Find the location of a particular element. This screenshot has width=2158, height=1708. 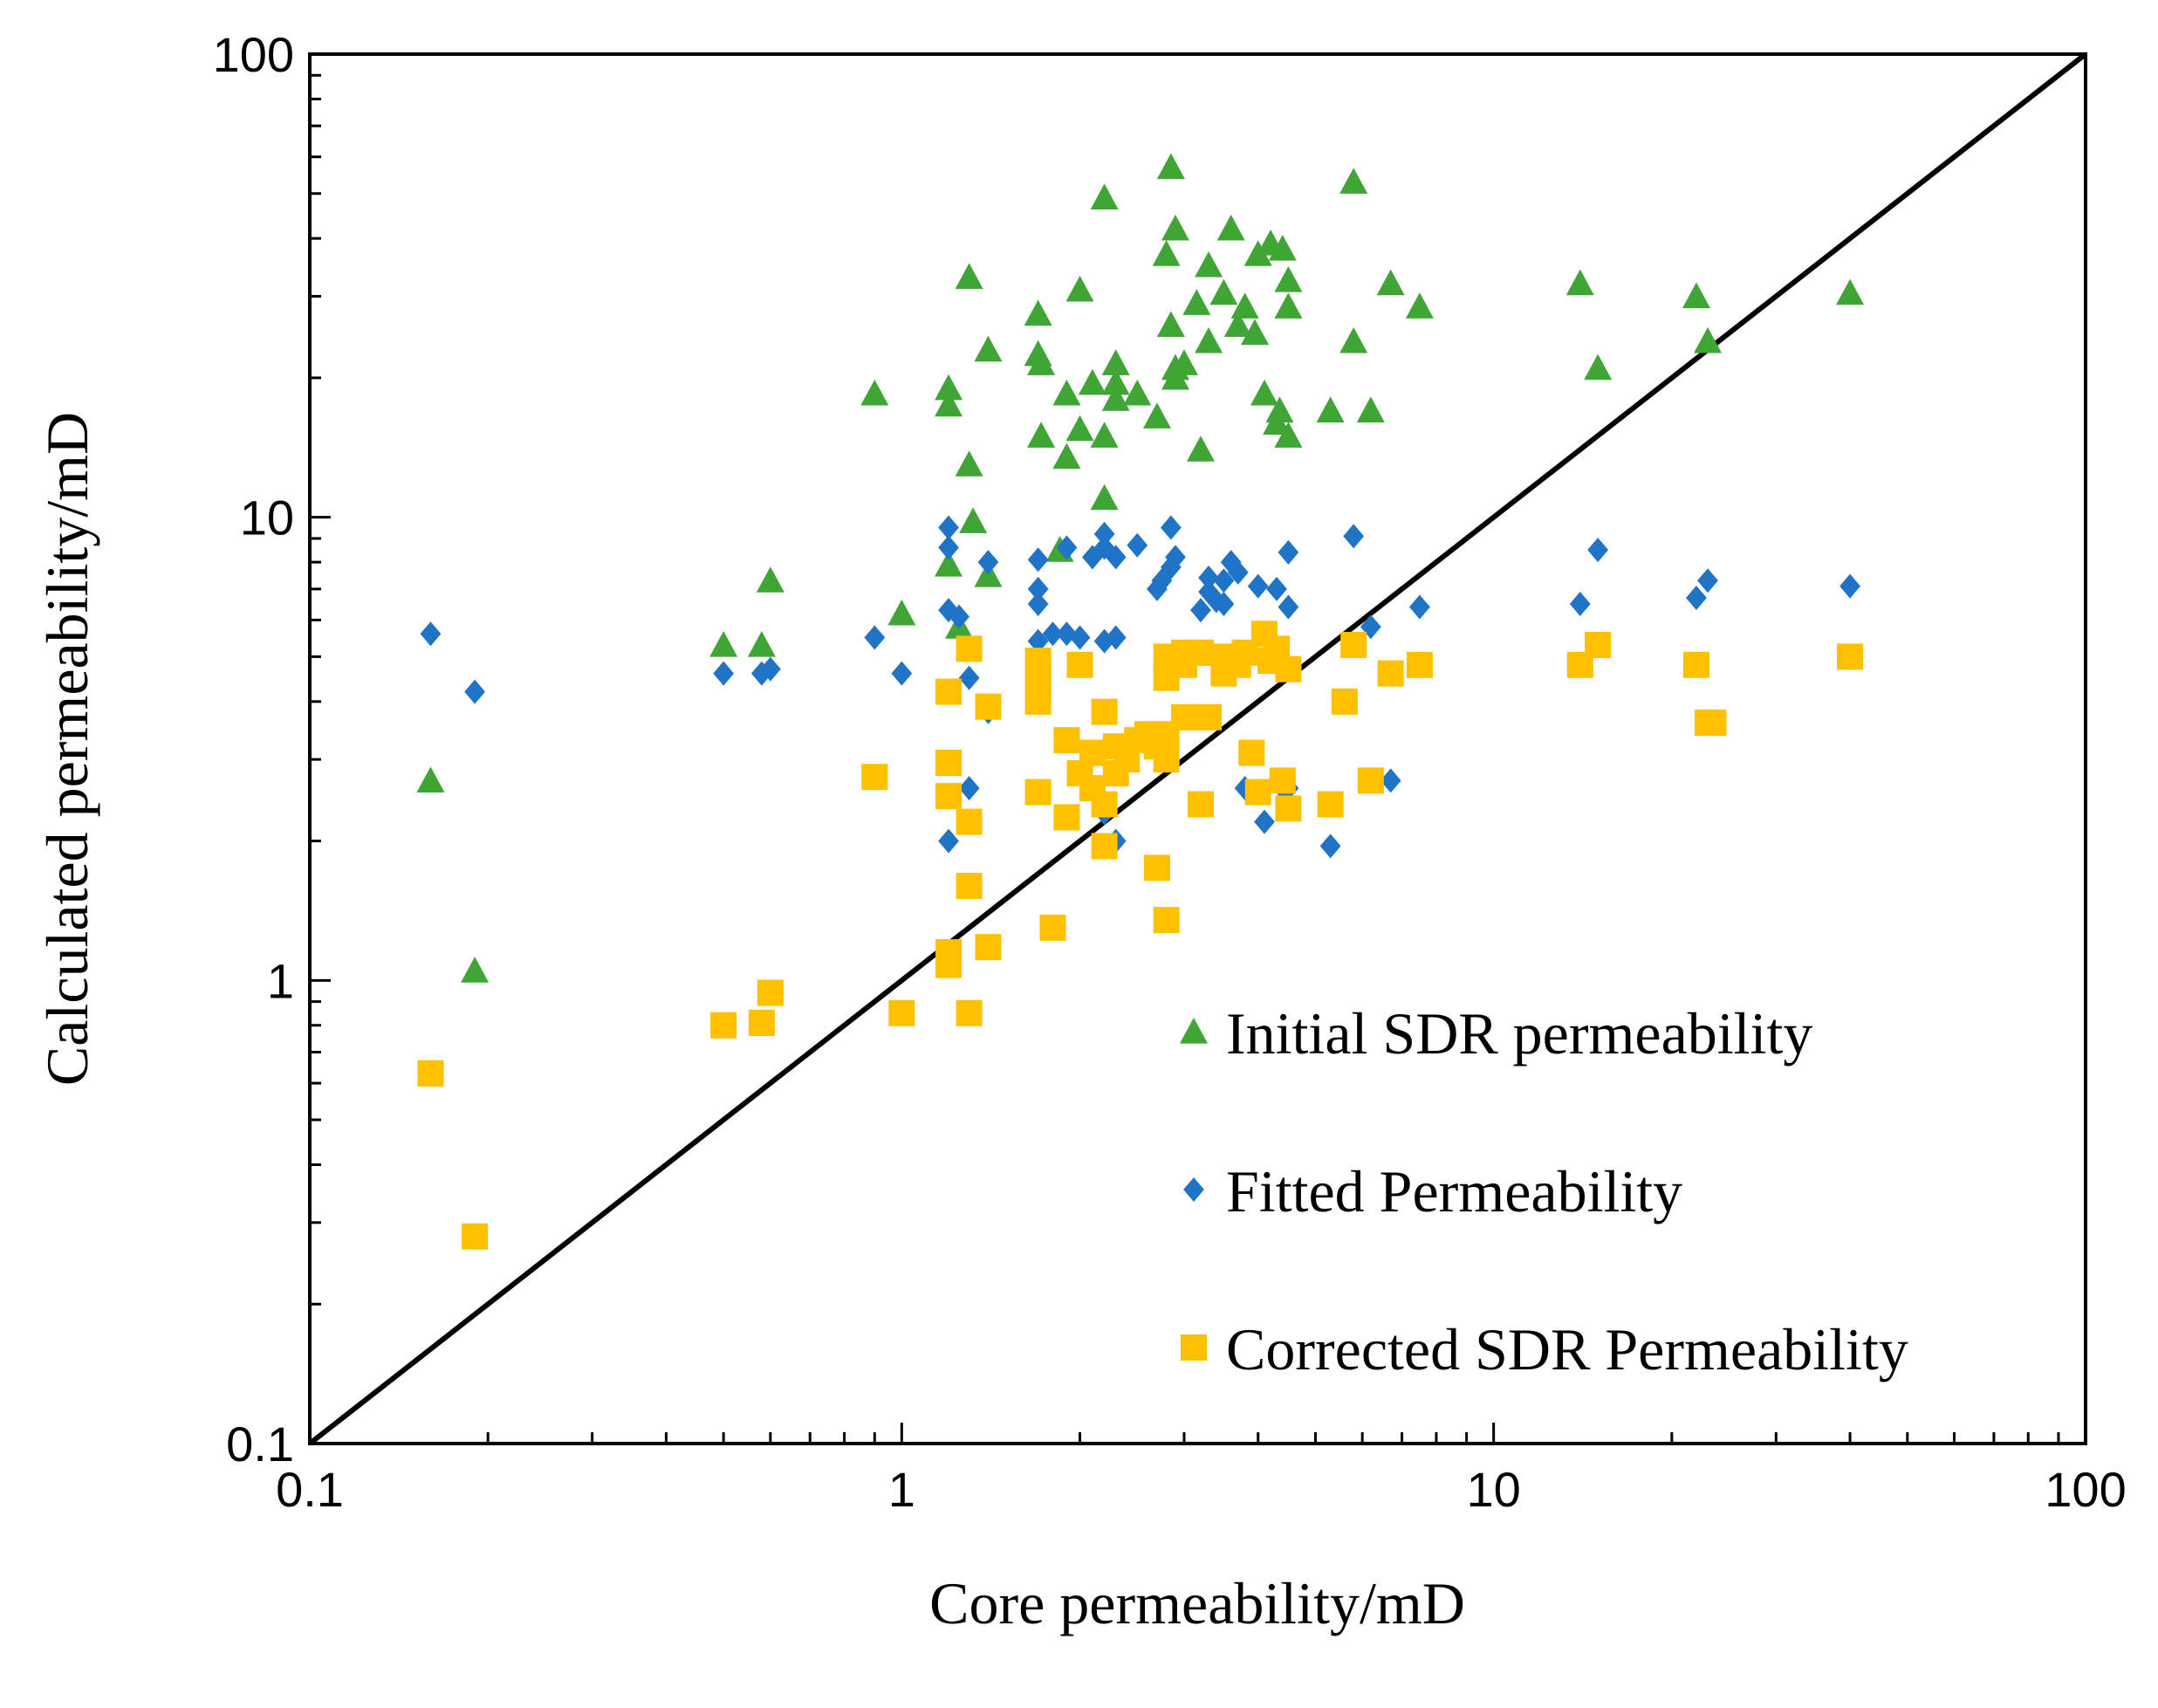

legend-markers is located at coordinates (1194, 1189).